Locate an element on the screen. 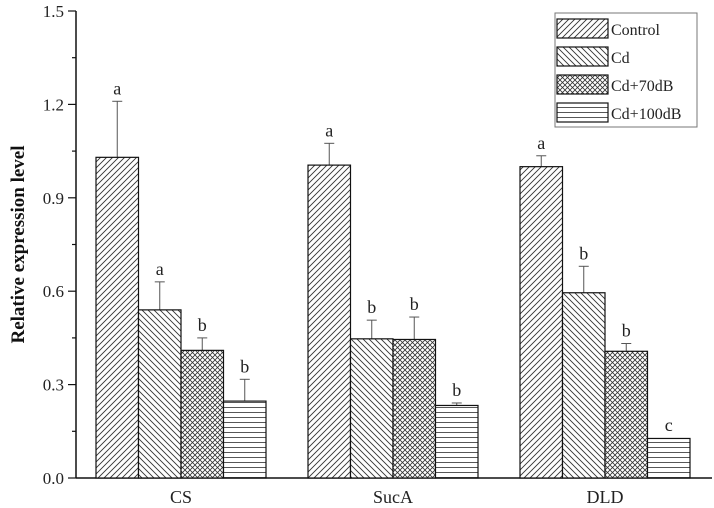 The height and width of the screenshot is (508, 714). y-tick-label: 0.3 is located at coordinates (53, 385).